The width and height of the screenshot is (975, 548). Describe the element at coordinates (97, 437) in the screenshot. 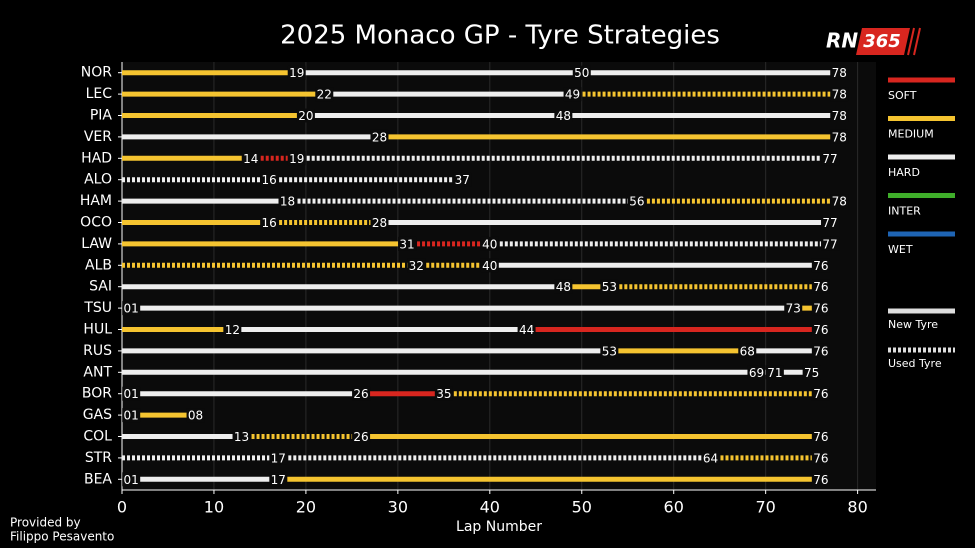

I see `driver-label: COL` at that location.